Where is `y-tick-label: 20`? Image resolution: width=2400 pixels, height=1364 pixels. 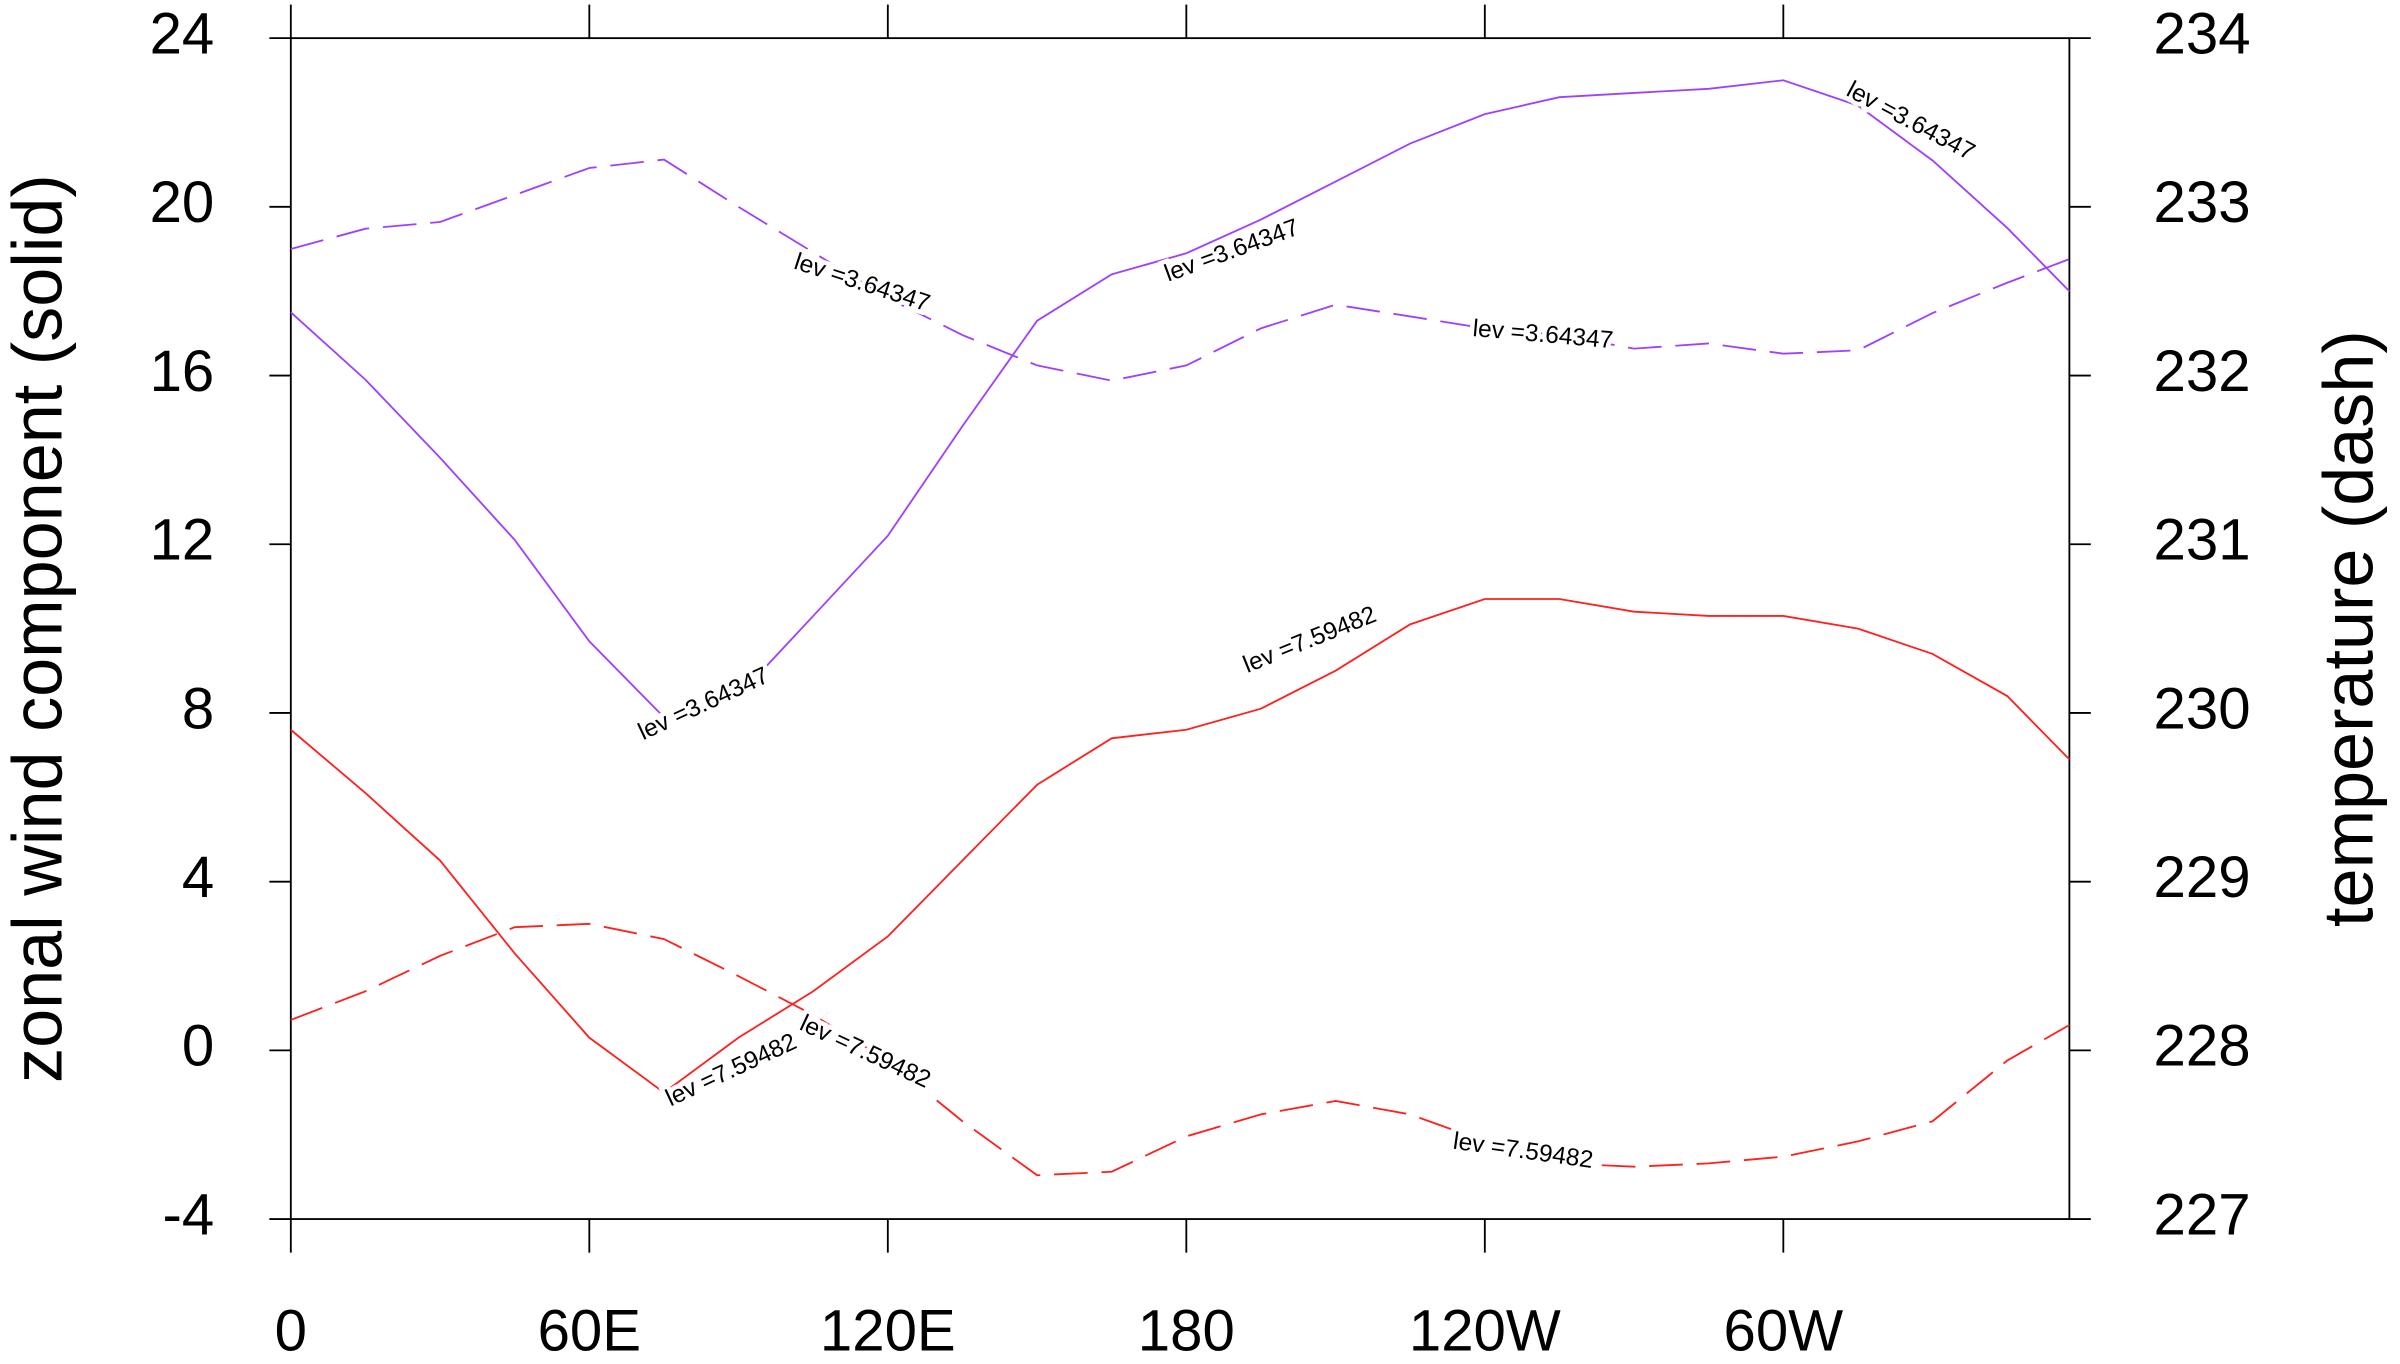
y-tick-label: 20 is located at coordinates (182, 202).